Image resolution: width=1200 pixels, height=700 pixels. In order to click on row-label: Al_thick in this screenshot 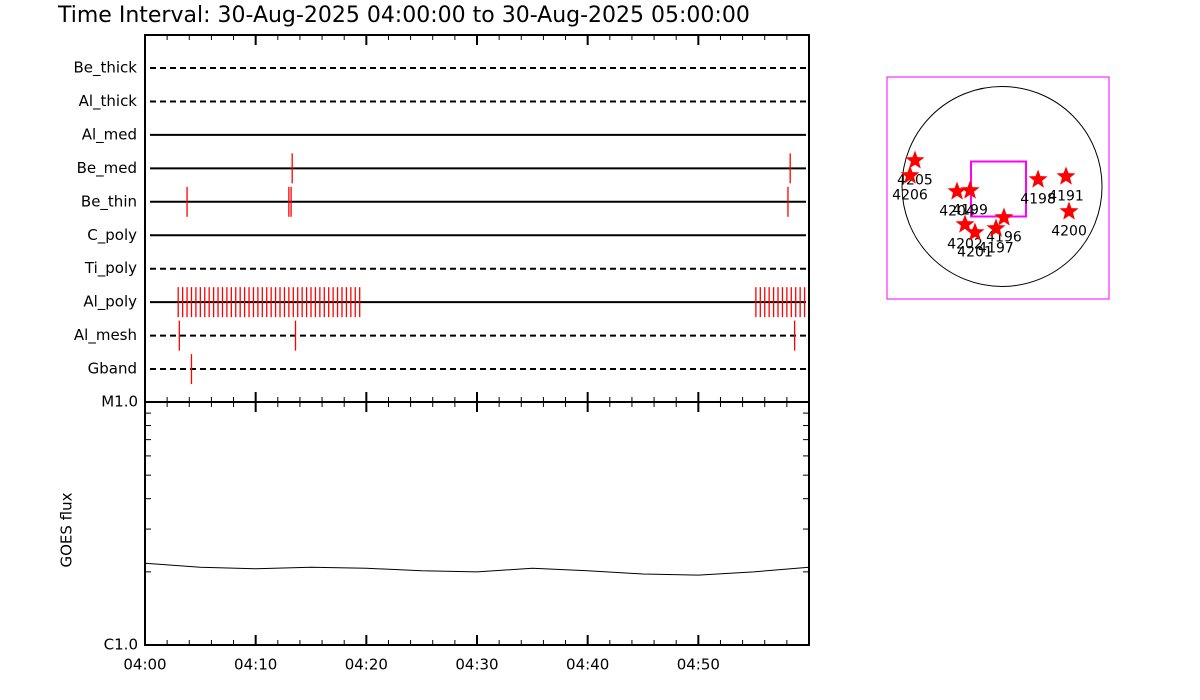, I will do `click(108, 101)`.